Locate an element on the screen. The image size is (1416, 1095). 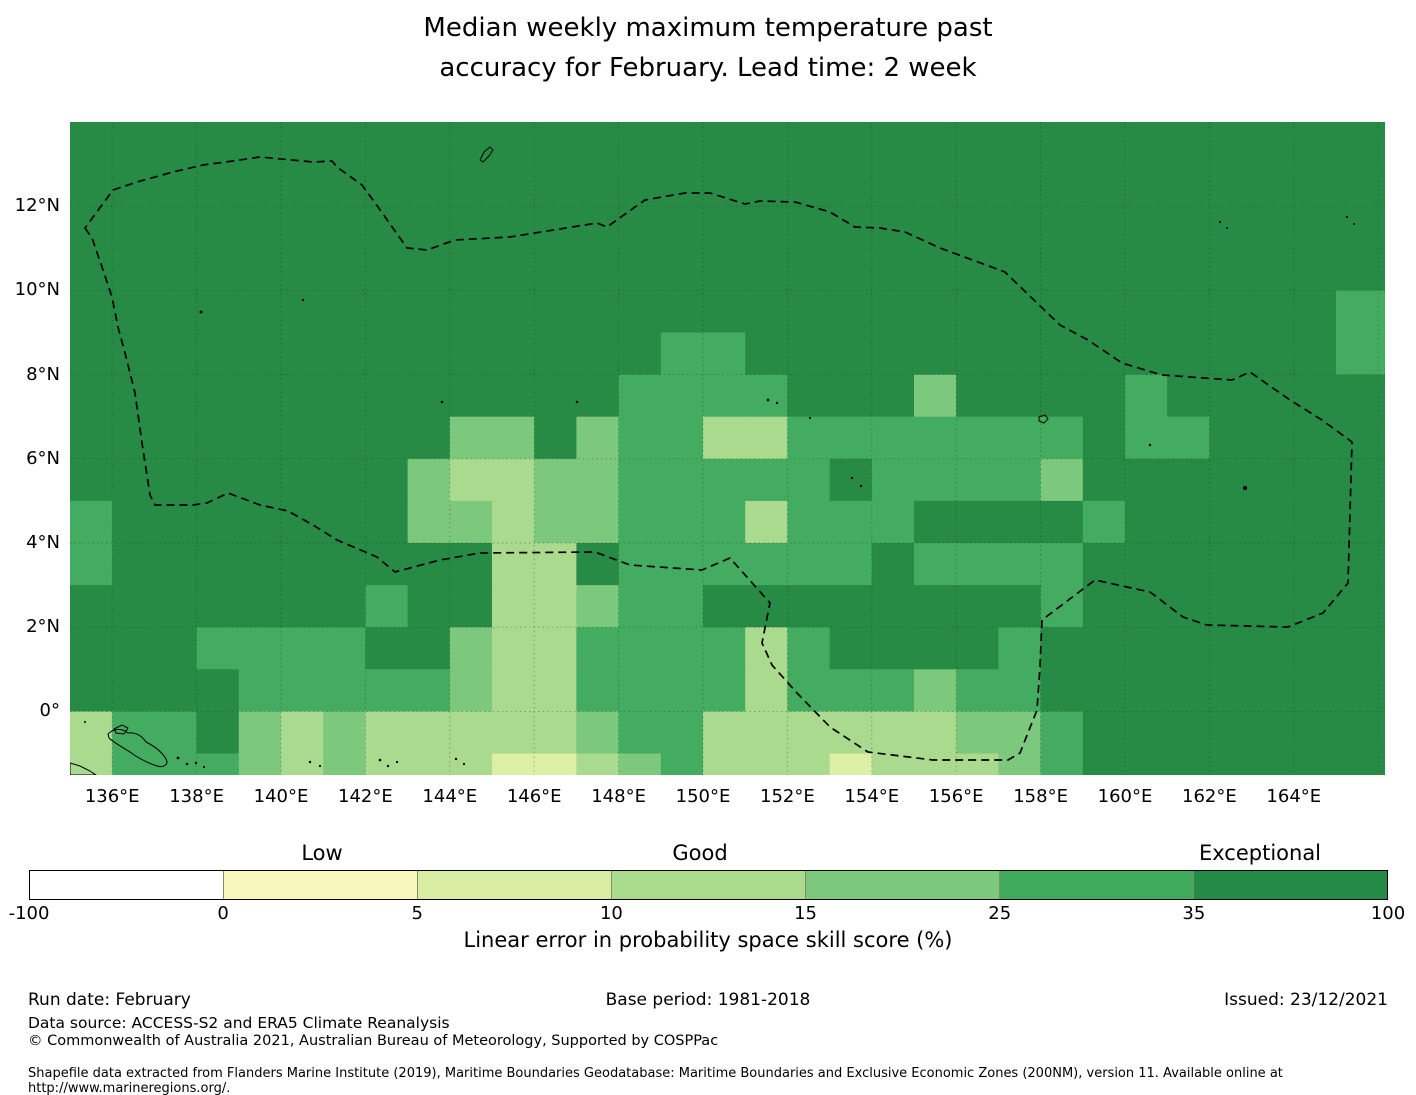
colorbar-tick-label: -100 is located at coordinates (29, 913).